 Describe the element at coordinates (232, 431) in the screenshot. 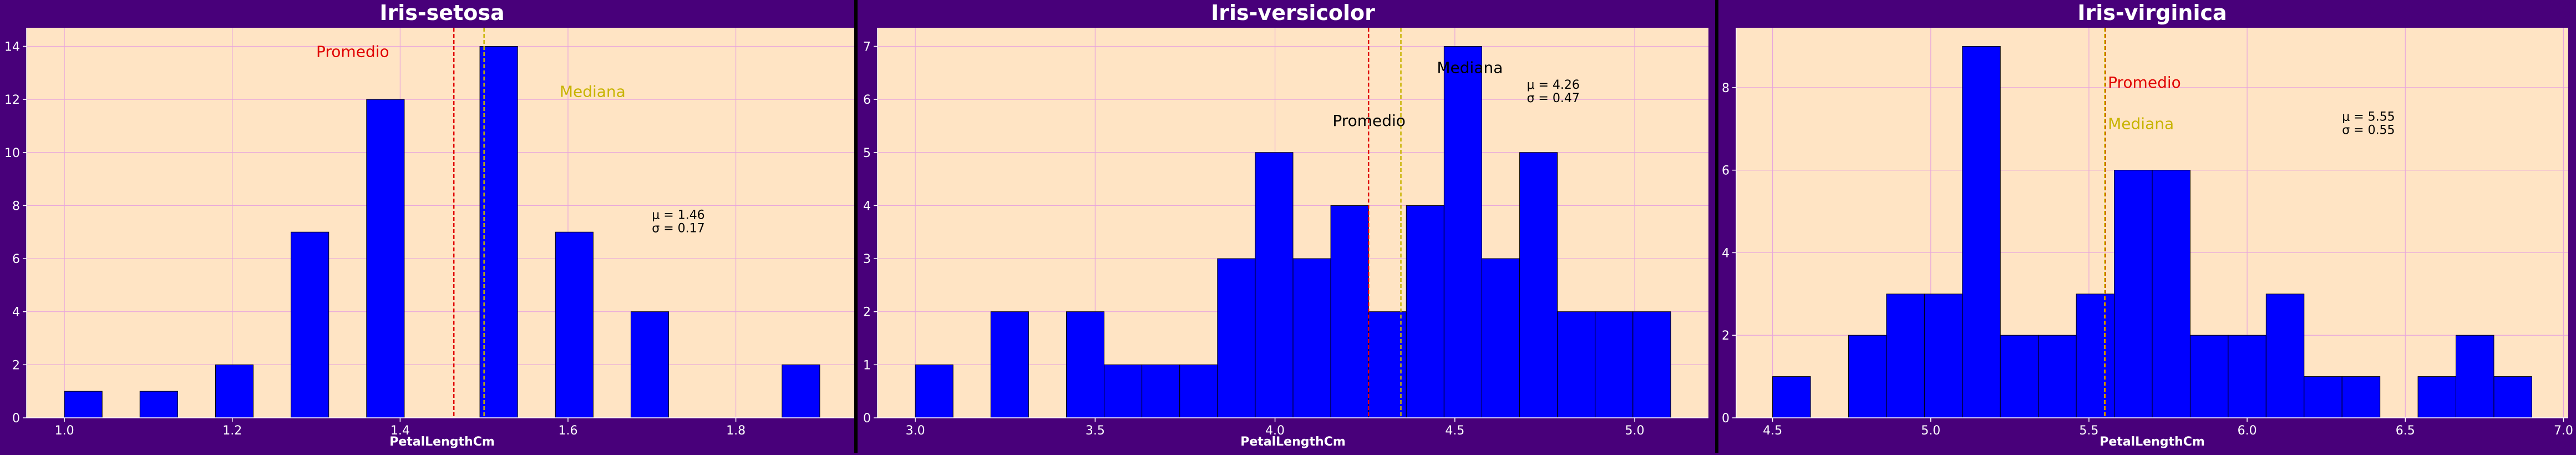

I see `x-tick-label: 1.2` at that location.